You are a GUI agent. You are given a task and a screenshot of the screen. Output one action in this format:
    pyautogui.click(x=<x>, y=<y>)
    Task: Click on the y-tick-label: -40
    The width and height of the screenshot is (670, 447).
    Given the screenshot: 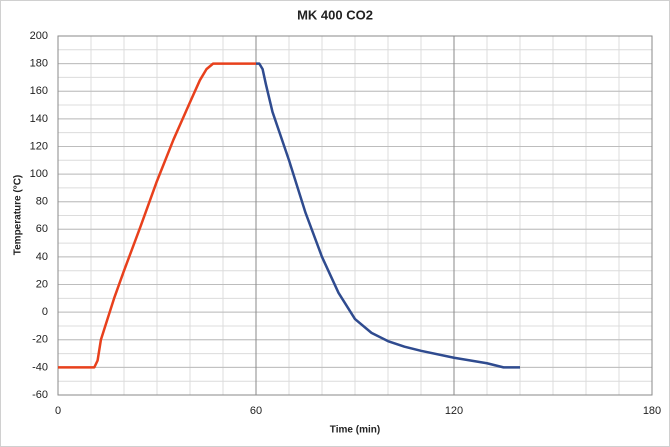 What is the action you would take?
    pyautogui.click(x=40, y=367)
    